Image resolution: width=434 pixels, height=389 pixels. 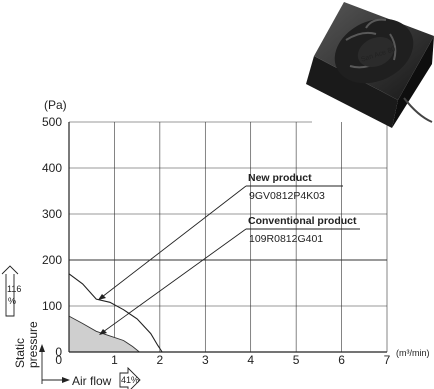 I want to click on conventional-product-label: Conventional product, so click(x=302, y=221).